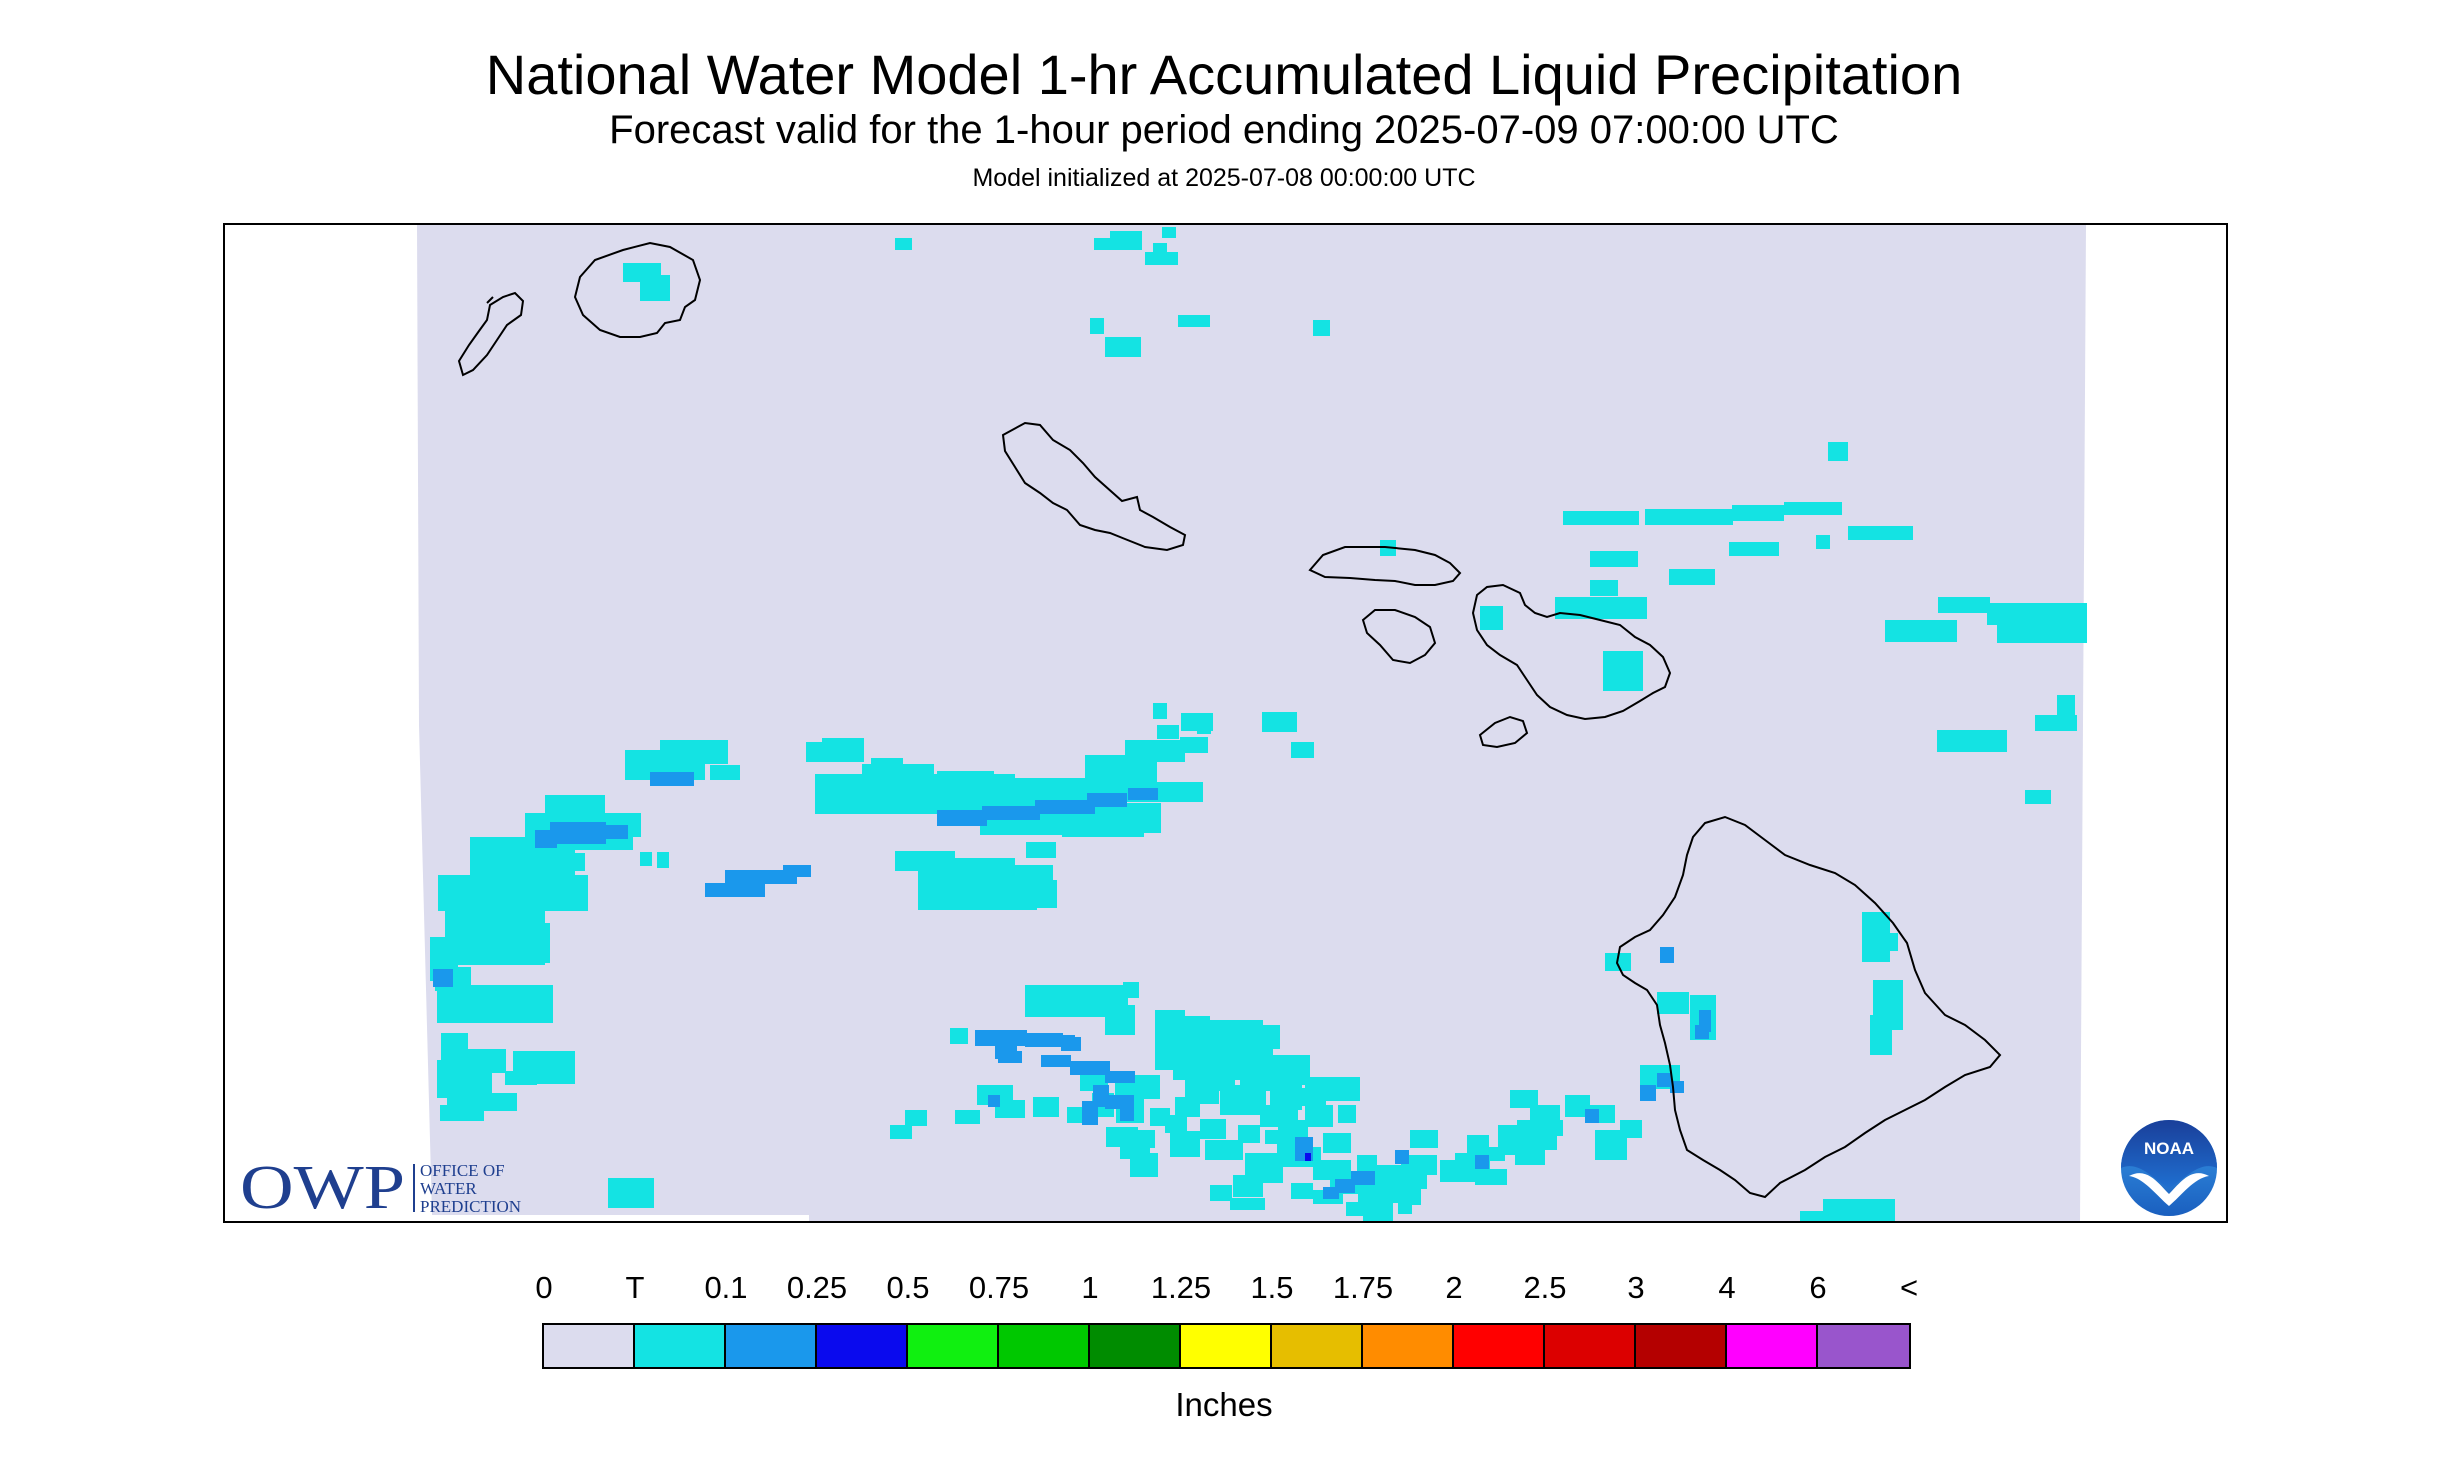 This screenshot has height=1470, width=2448. I want to click on legend-label: 0, so click(544, 1287).